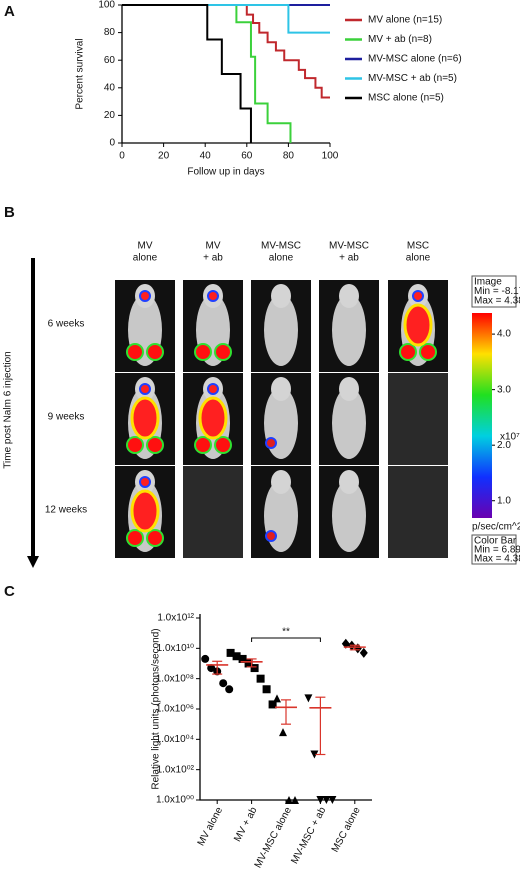 The image size is (520, 882). Describe the element at coordinates (510, 437) in the screenshot. I see `colorbar-multiplier: x10⁷` at that location.